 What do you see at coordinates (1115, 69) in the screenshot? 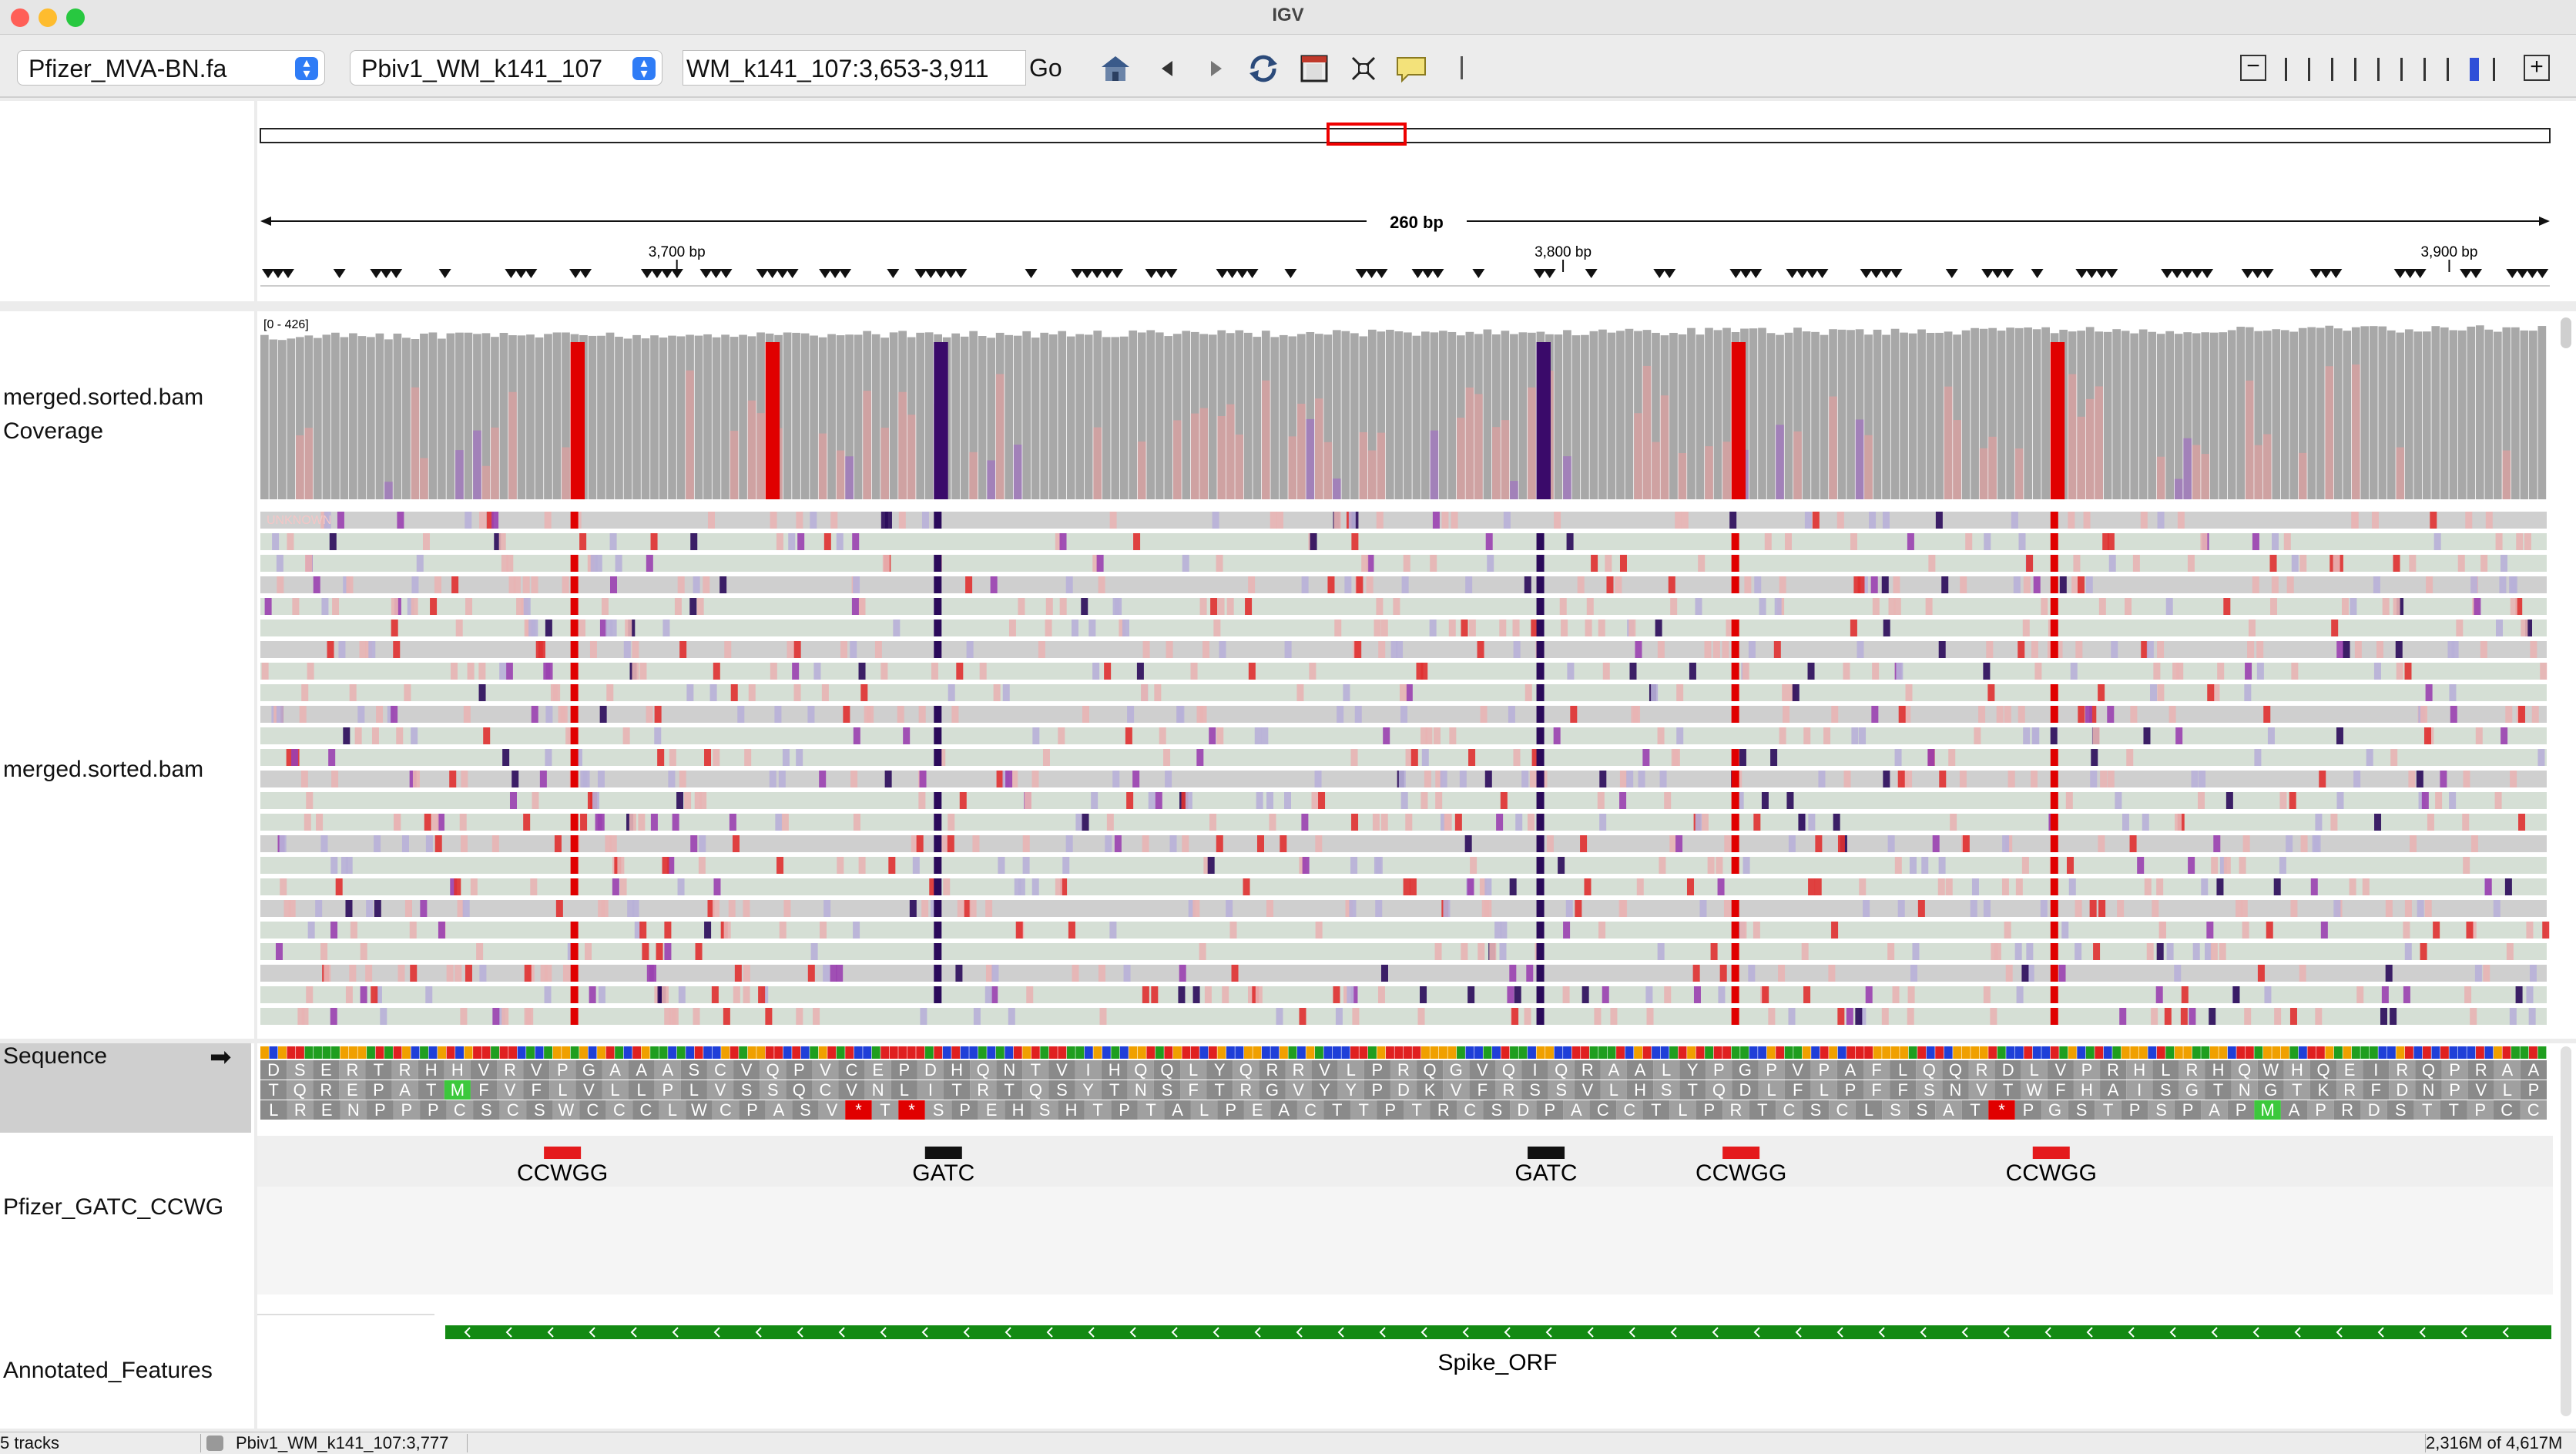
I see `home-icon` at bounding box center [1115, 69].